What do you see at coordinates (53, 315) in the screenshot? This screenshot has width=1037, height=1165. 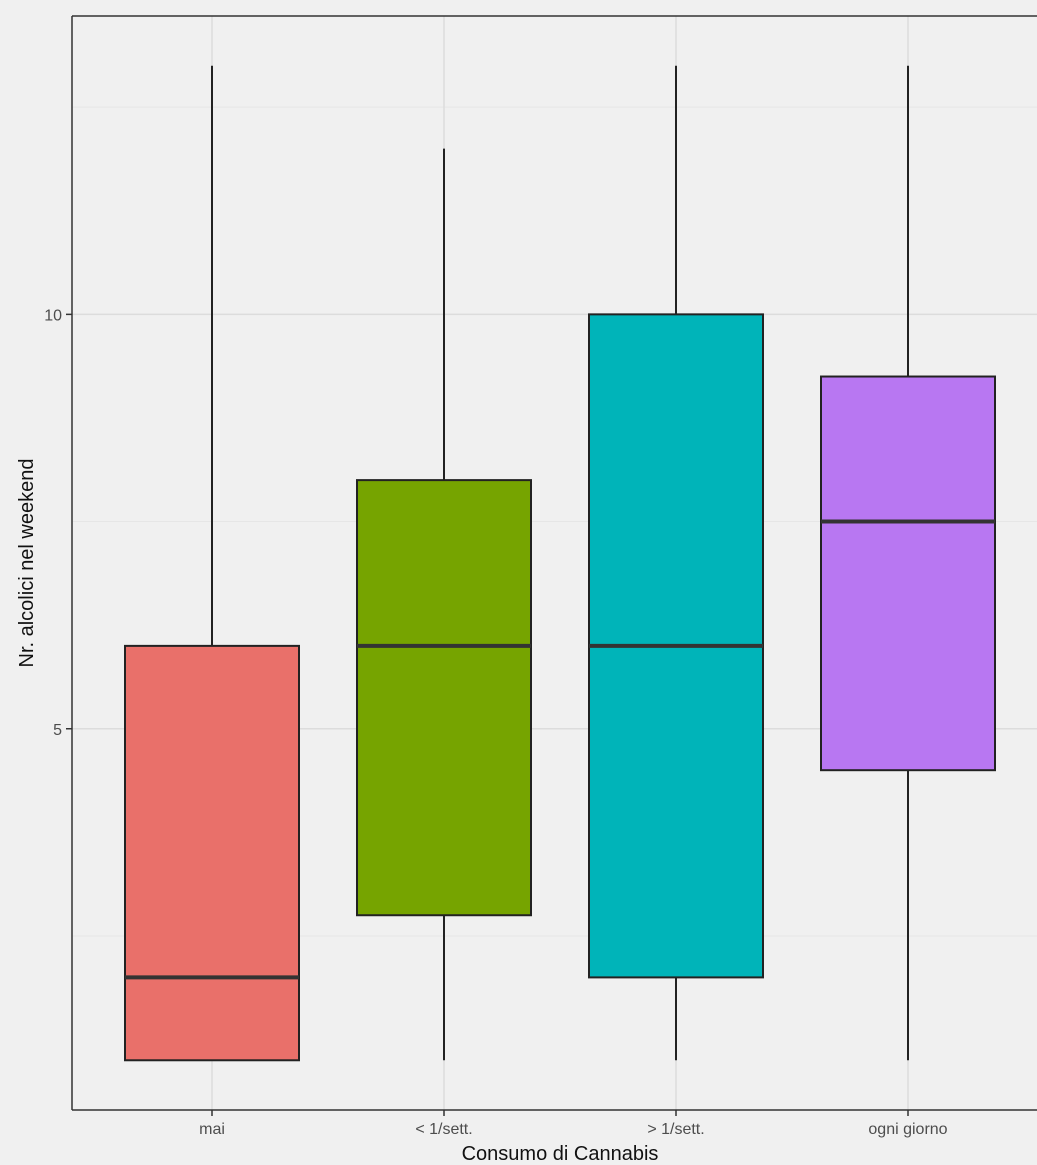 I see `y-tick-label: 10` at bounding box center [53, 315].